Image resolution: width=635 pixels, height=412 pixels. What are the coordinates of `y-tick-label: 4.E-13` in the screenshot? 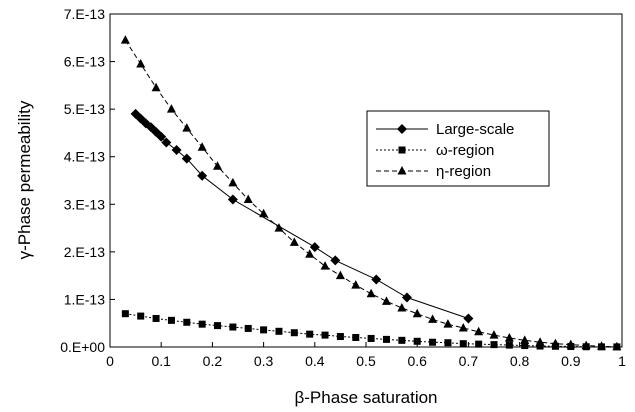 It's located at (84, 157).